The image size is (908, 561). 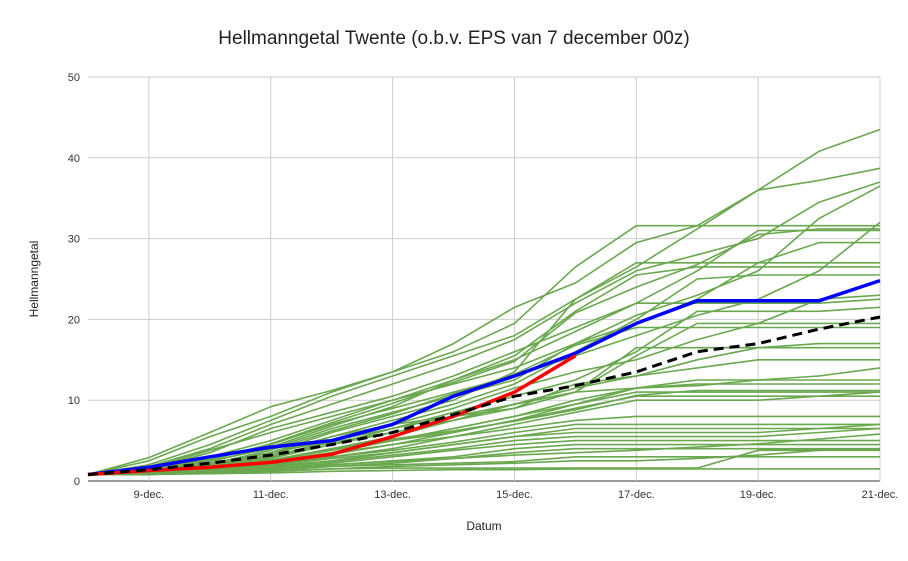 I want to click on red-series-line, so click(x=332, y=415).